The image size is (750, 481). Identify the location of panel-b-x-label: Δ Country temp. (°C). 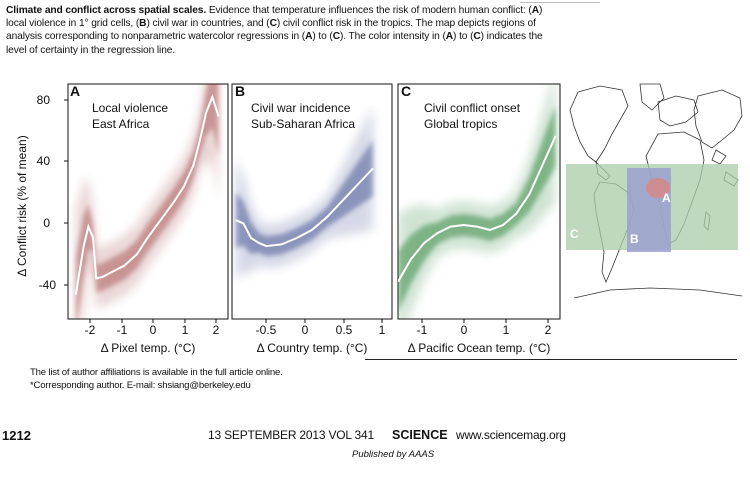
(312, 348).